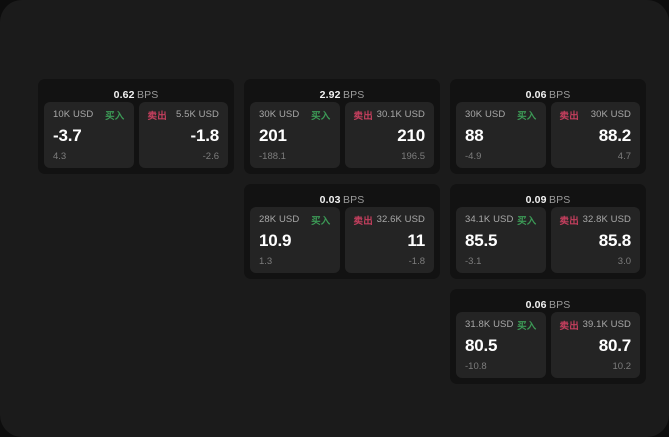 Image resolution: width=669 pixels, height=437 pixels. What do you see at coordinates (481, 345) in the screenshot?
I see `buy-price: 80.5` at bounding box center [481, 345].